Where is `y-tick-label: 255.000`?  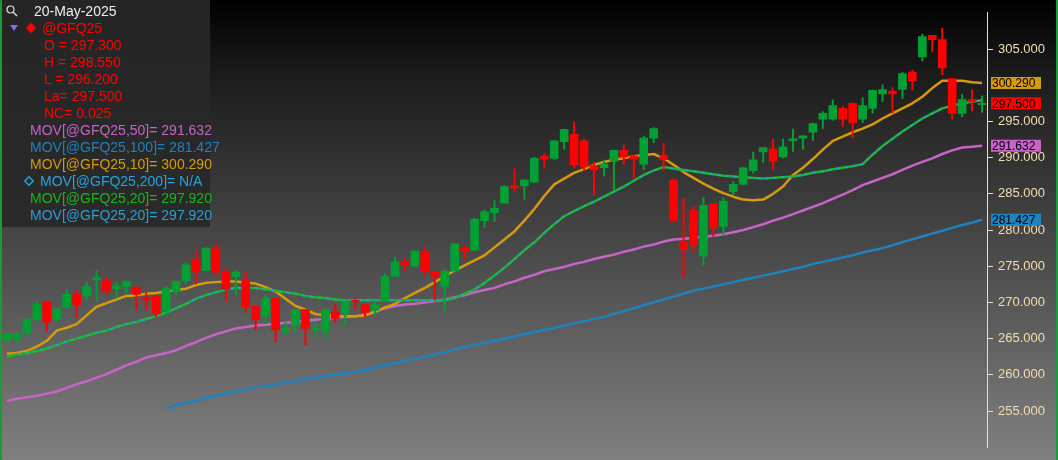
y-tick-label: 255.000 is located at coordinates (1022, 410).